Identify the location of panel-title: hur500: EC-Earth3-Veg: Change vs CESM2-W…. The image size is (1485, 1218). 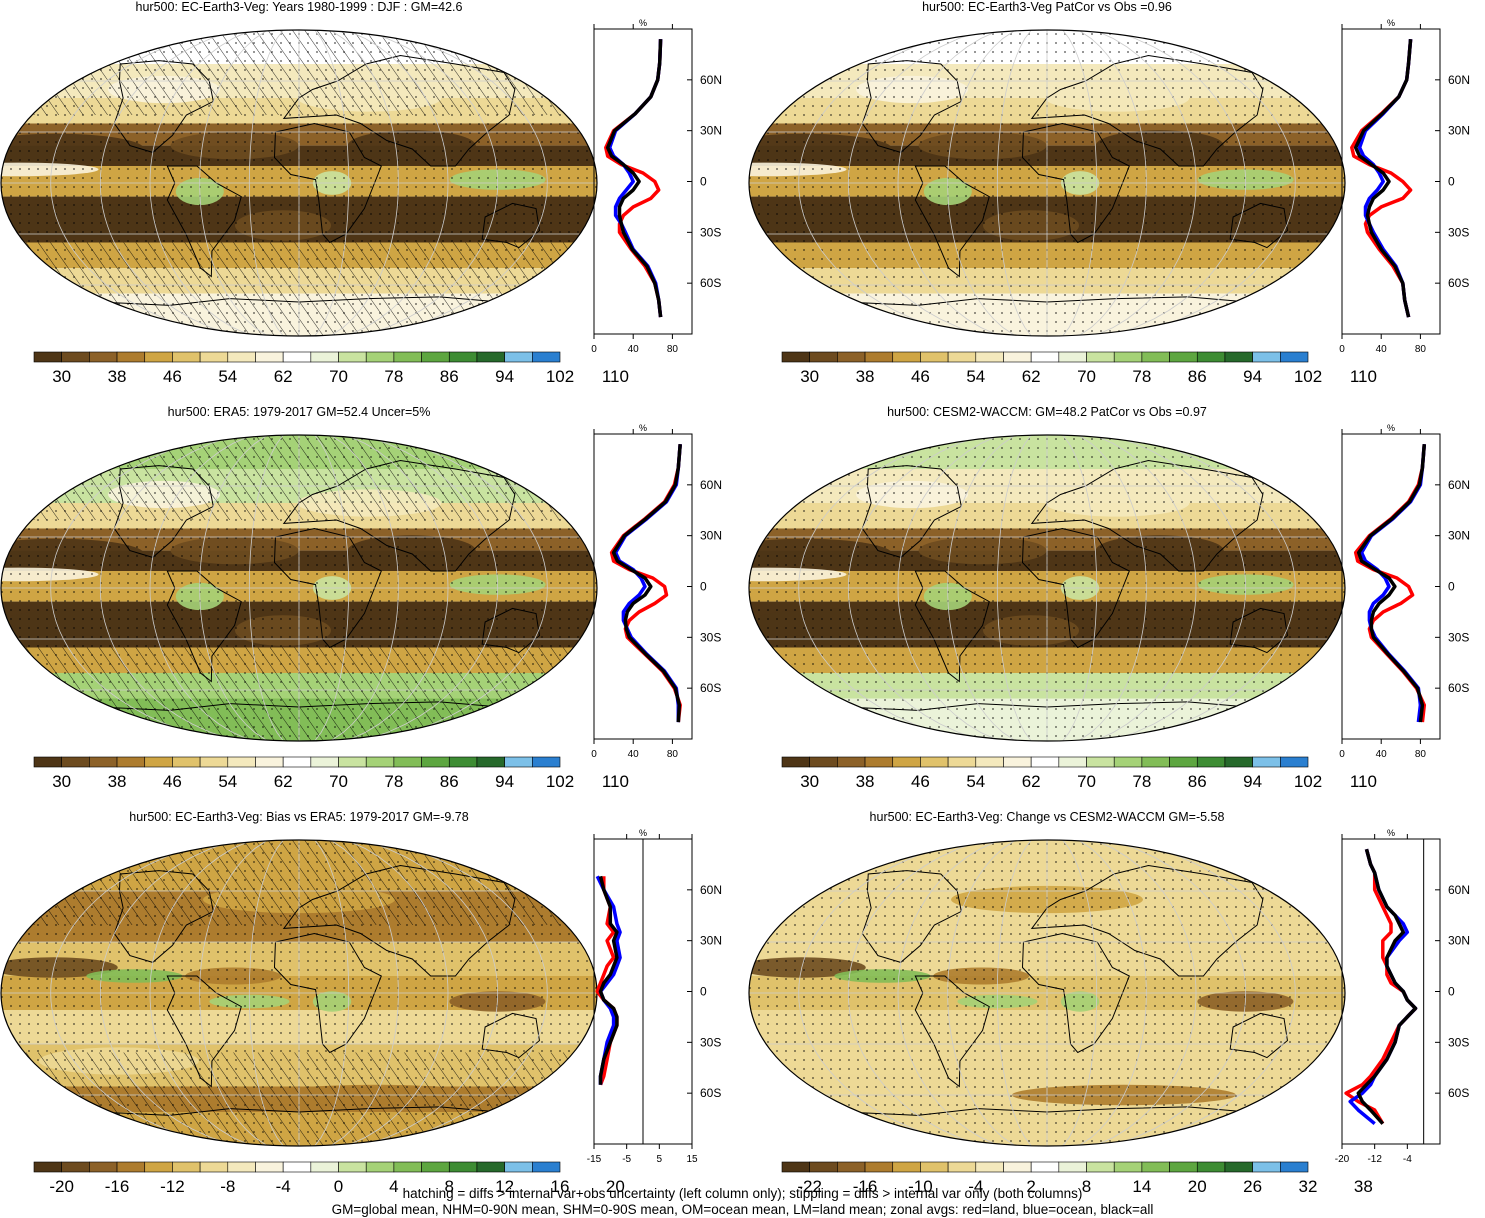
(1047, 817).